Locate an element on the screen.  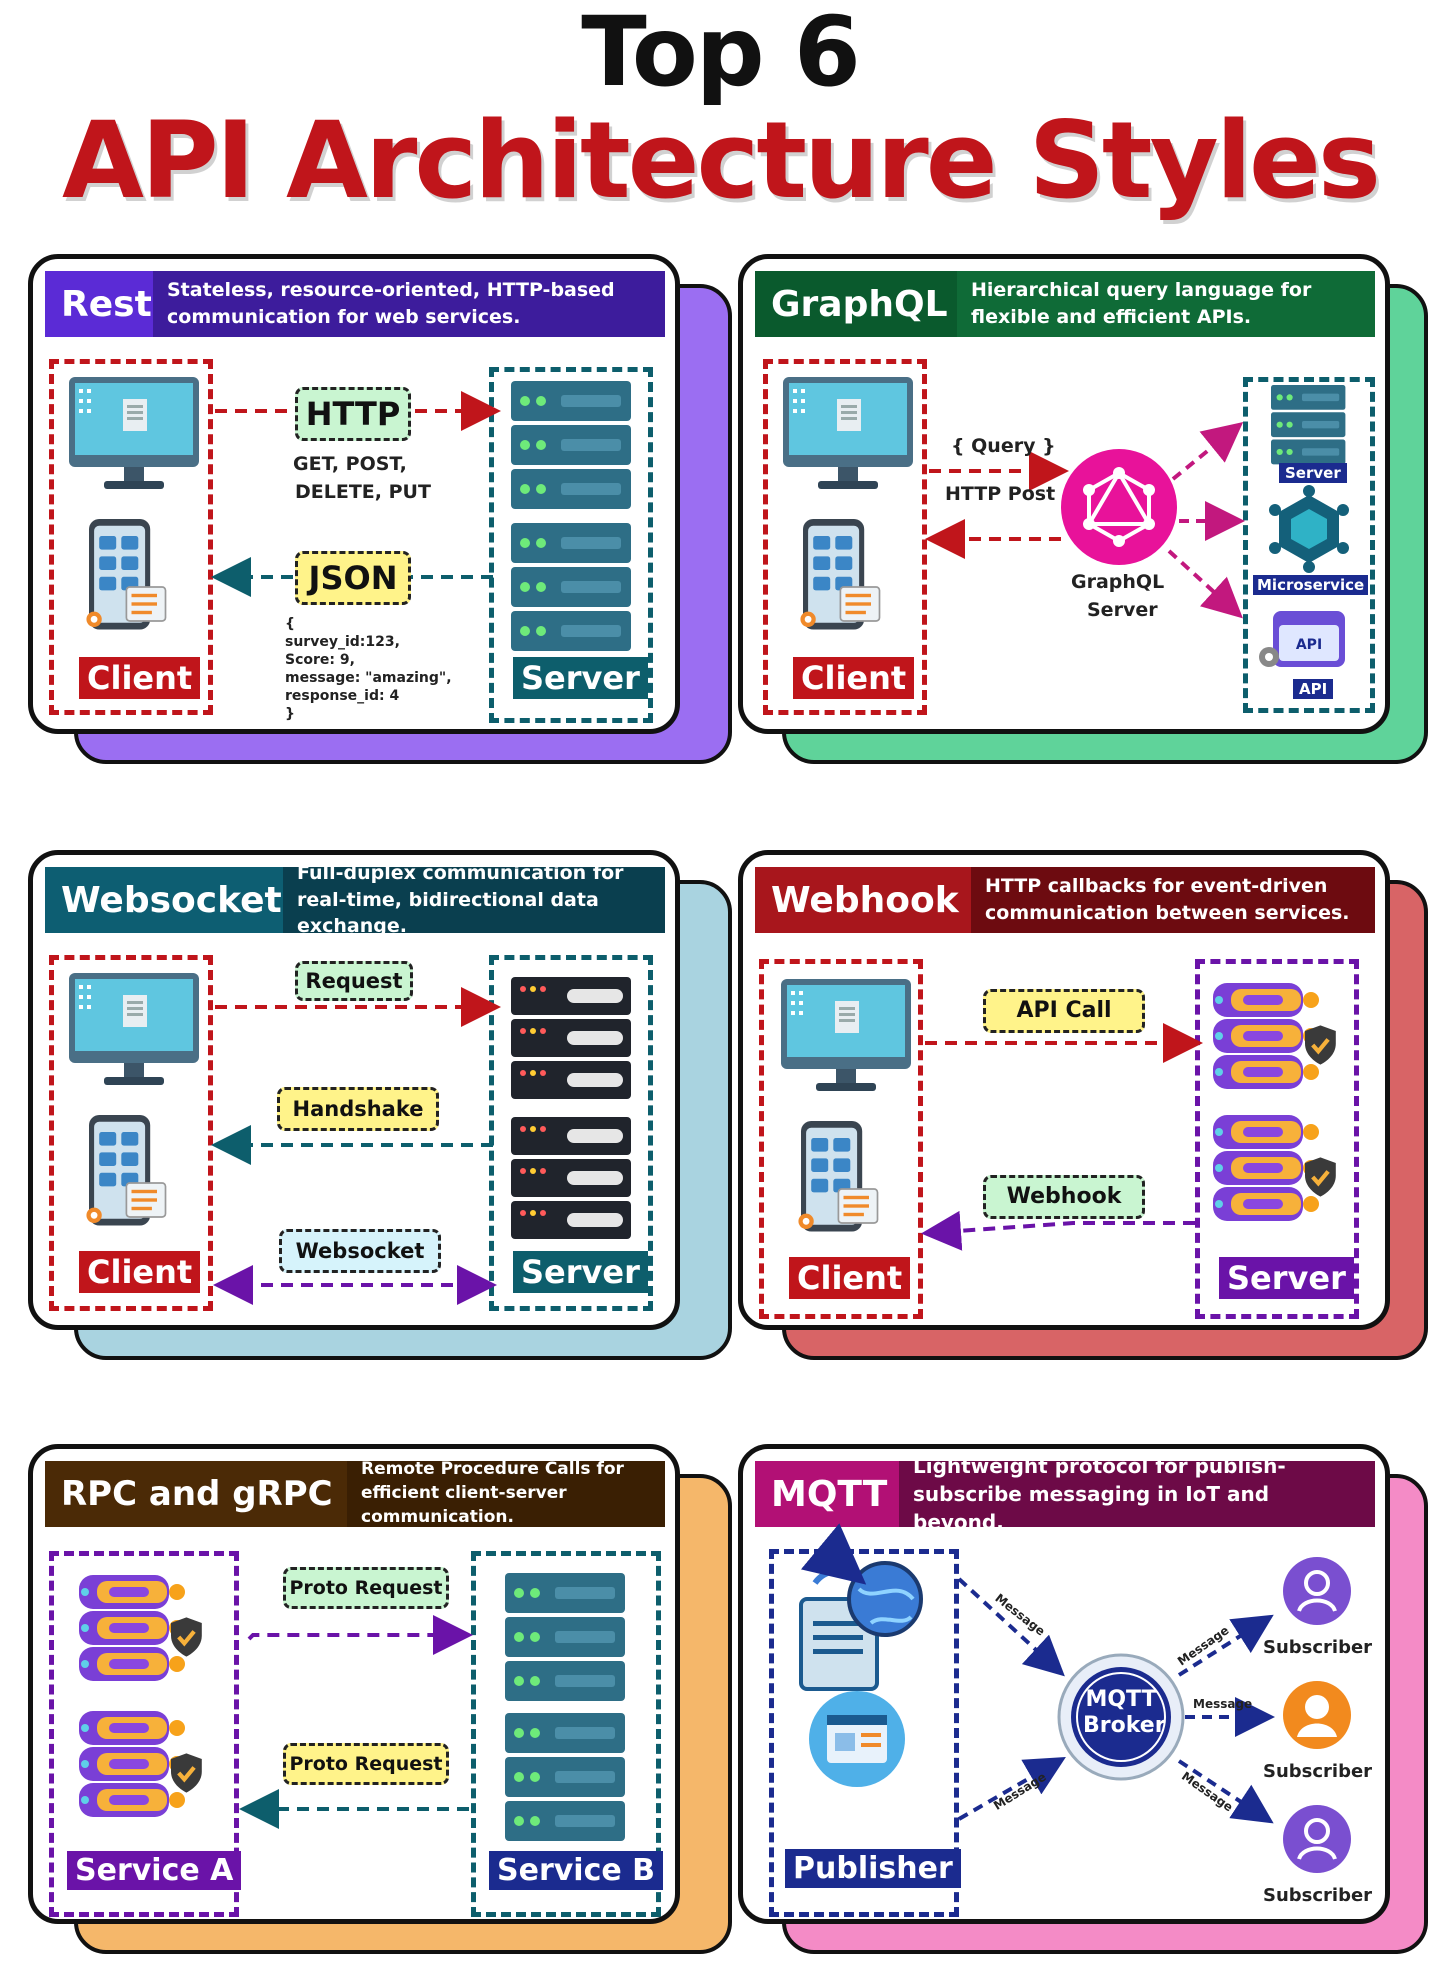
rpc-title: RPC and gRPC is located at coordinates (196, 1494).